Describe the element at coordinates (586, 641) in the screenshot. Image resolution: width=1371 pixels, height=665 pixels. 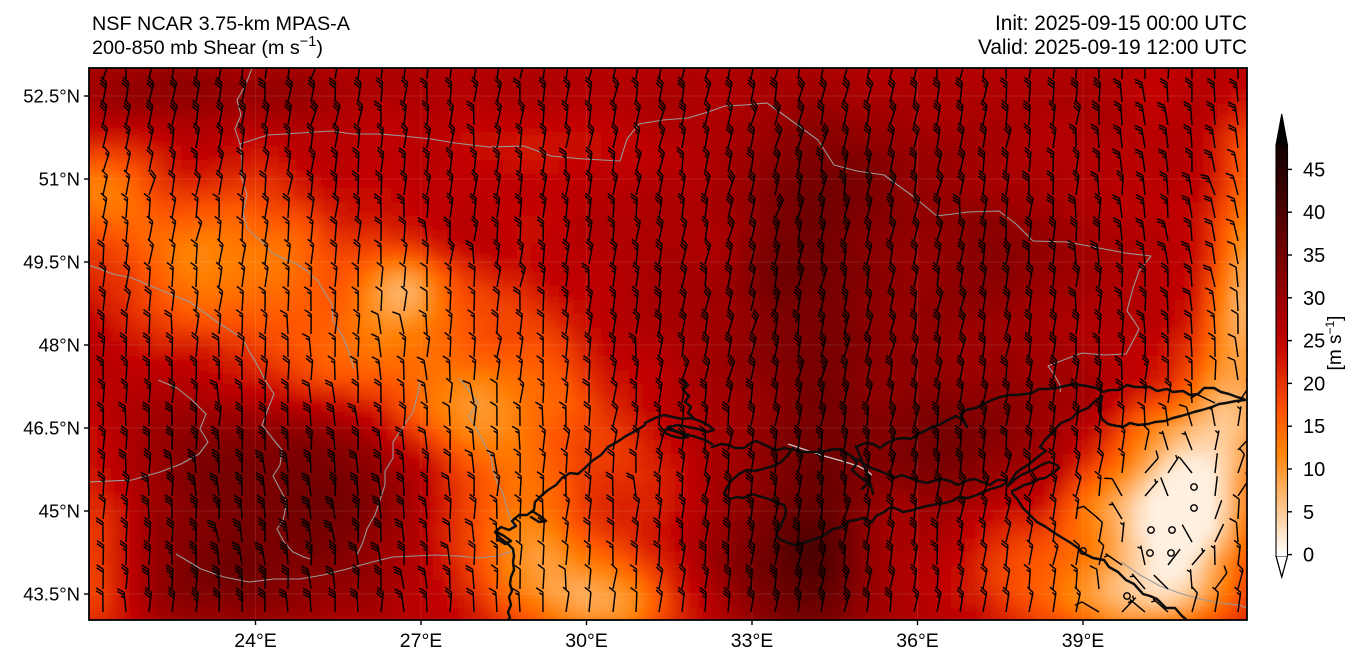
I see `svg-text: 30°E` at that location.